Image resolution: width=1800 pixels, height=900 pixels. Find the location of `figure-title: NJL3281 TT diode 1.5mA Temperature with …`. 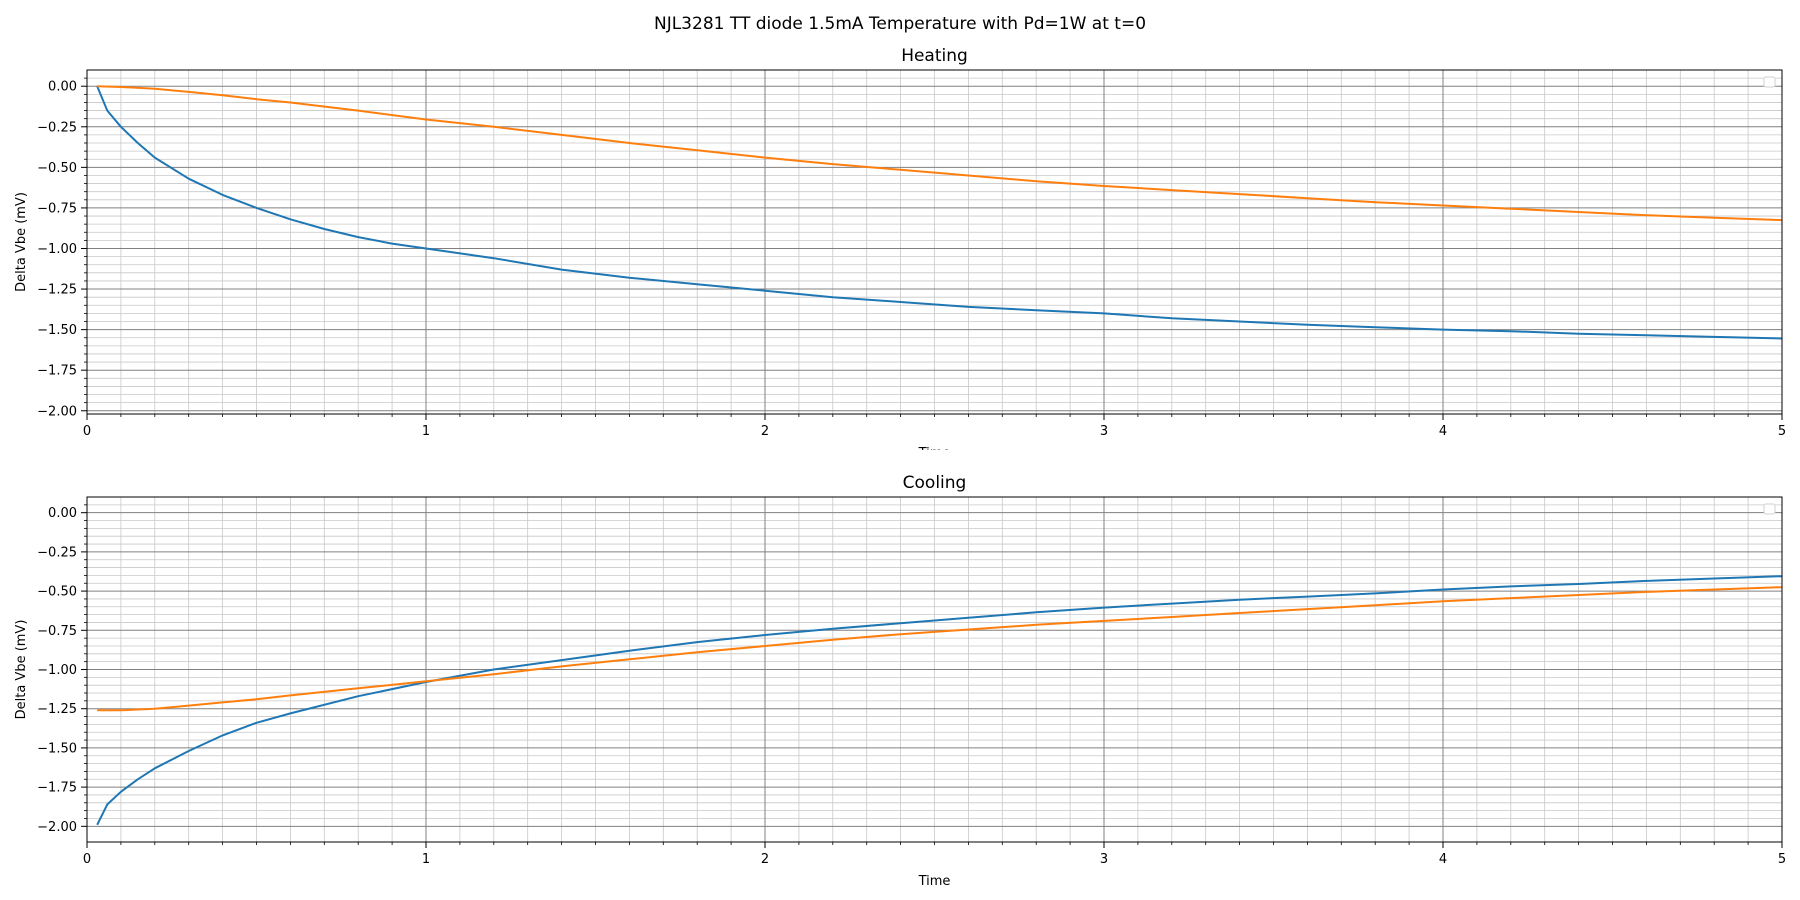

figure-title: NJL3281 TT diode 1.5mA Temperature with … is located at coordinates (900, 24).